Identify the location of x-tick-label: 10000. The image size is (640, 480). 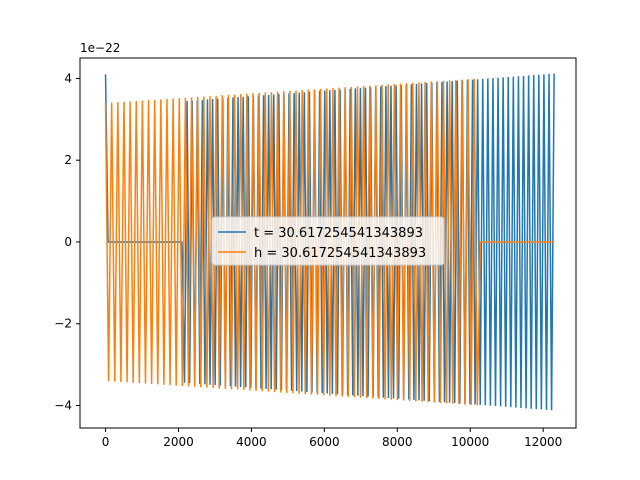
(470, 442).